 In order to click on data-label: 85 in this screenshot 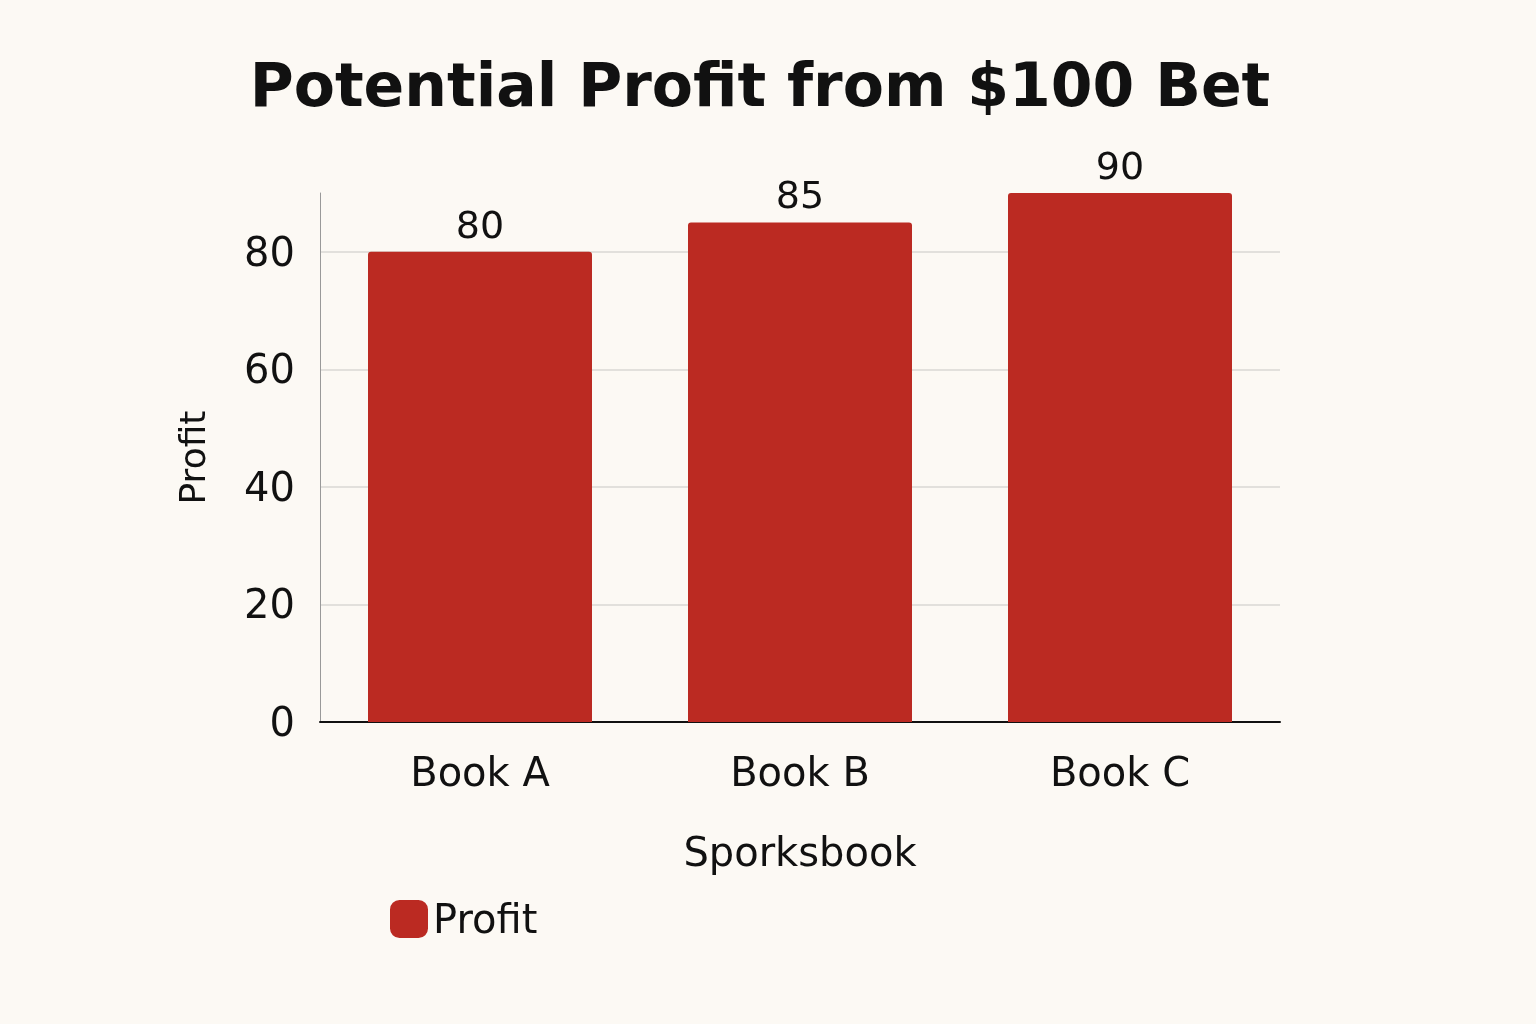, I will do `click(800, 195)`.